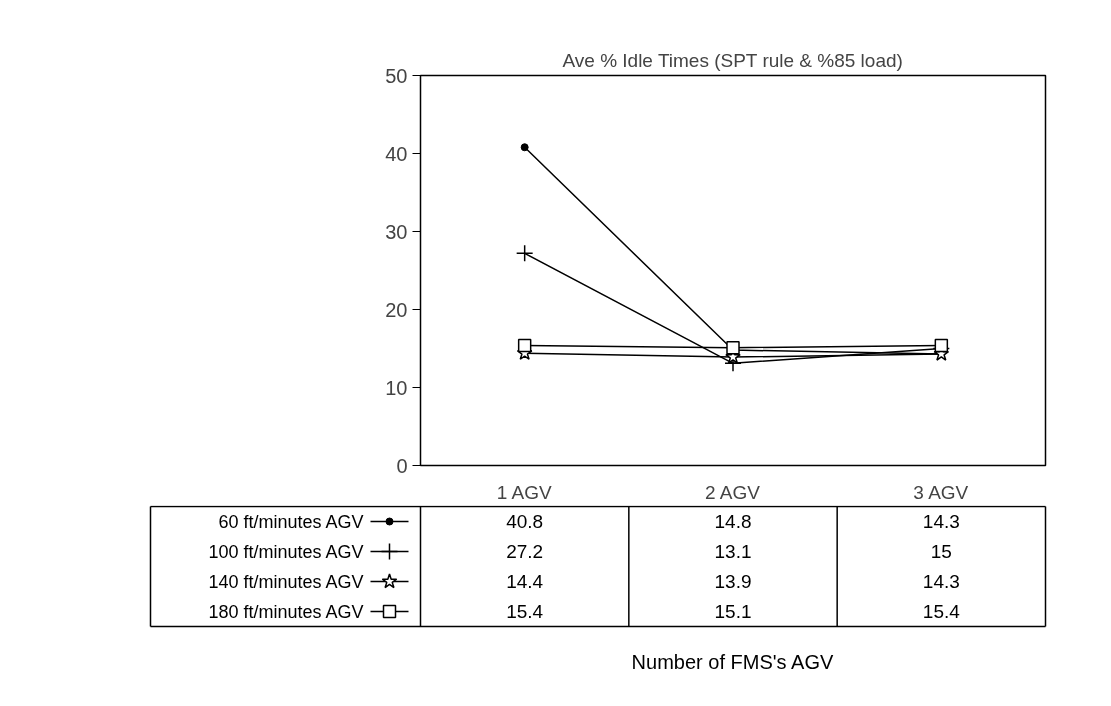  Describe the element at coordinates (286, 611) in the screenshot. I see `legend-label: 180 ft/minutes AGV` at that location.